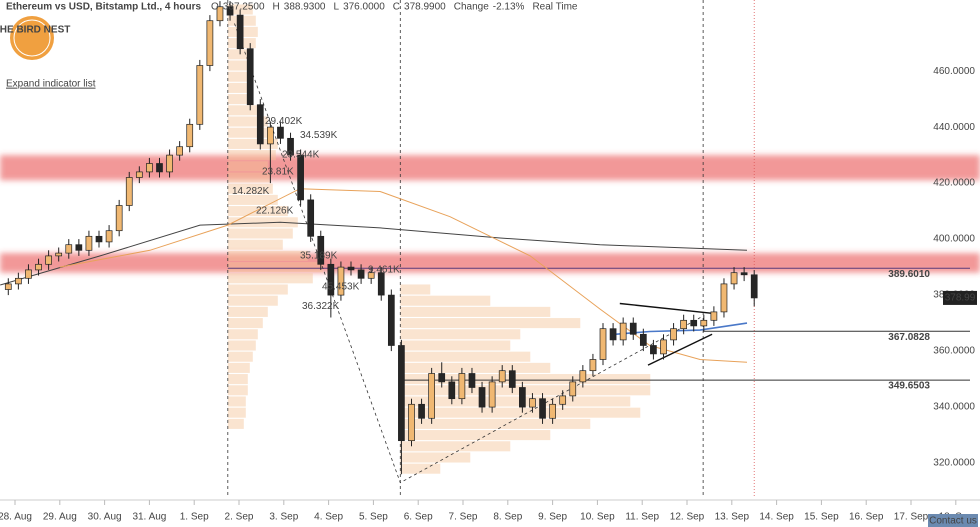 The image size is (980, 527). I want to click on x-tick-label: 1. Sep, so click(194, 517).